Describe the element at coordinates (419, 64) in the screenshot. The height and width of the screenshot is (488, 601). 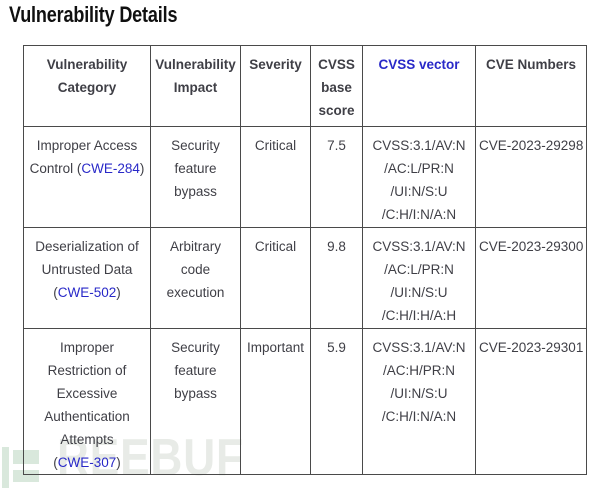
I see `cvss-vector-link: CVSS vector` at that location.